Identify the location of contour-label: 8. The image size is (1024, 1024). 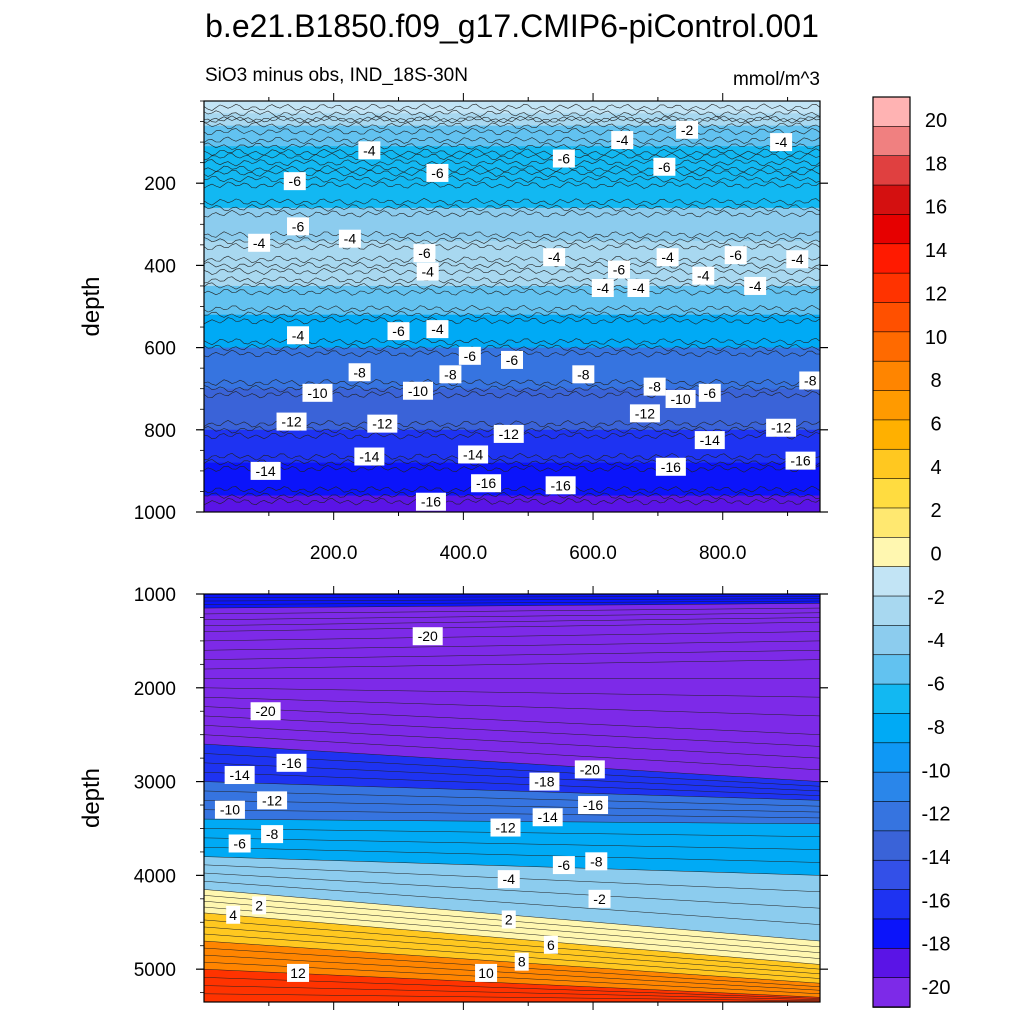
(522, 962).